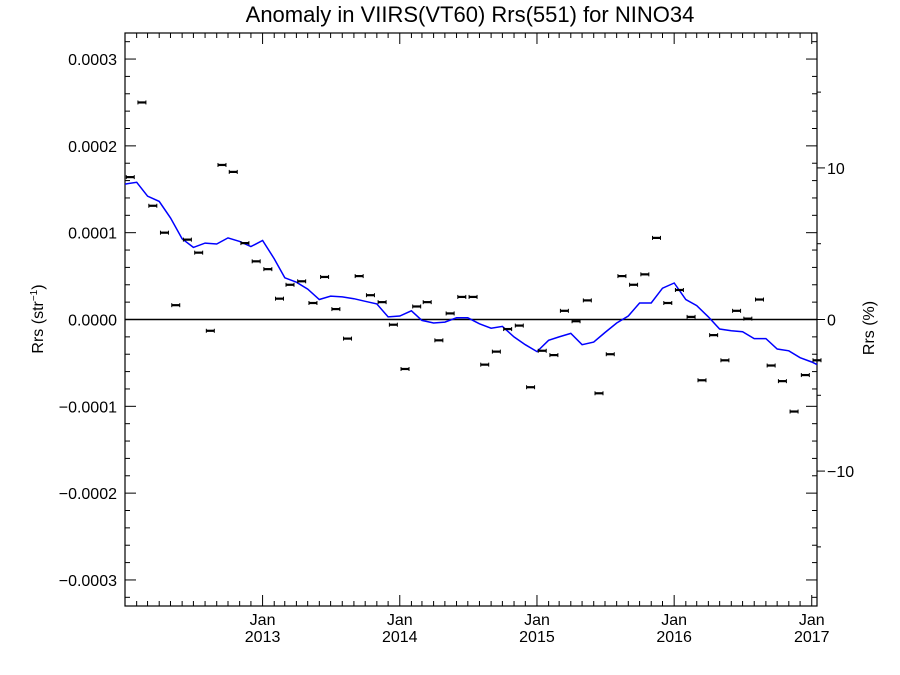  I want to click on x-tick-year: 2016, so click(674, 637).